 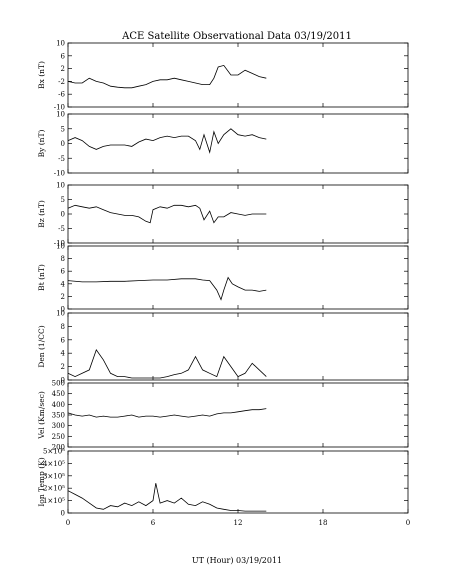 What do you see at coordinates (41, 214) in the screenshot?
I see `y-axis-label: Bz (nT)` at bounding box center [41, 214].